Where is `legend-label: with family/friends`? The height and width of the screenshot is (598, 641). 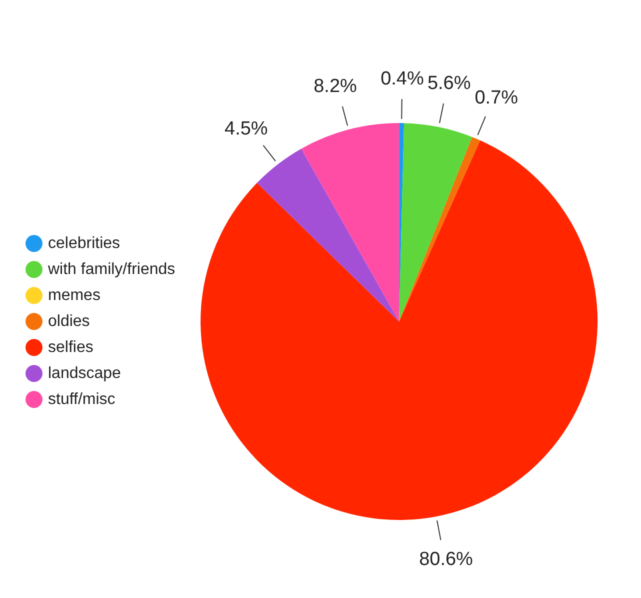
legend-label: with family/friends is located at coordinates (111, 269).